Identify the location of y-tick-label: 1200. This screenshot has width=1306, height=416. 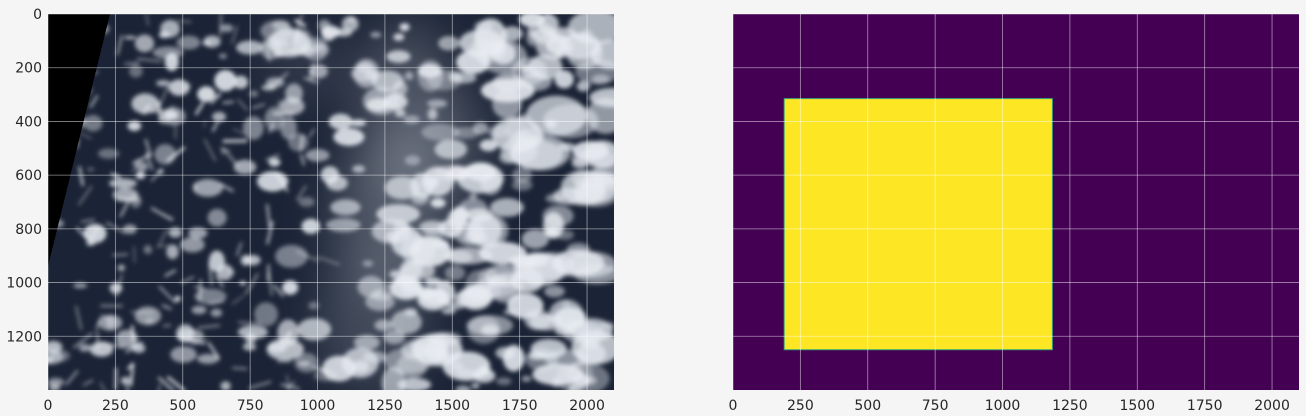
(24, 337).